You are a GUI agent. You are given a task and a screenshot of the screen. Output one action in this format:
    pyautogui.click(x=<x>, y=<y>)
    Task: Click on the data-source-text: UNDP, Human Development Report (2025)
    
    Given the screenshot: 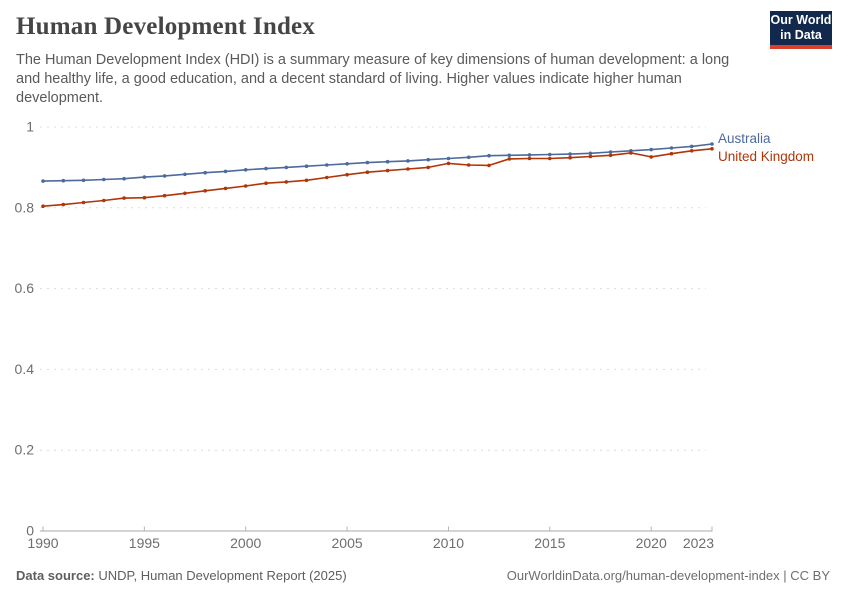 What is the action you would take?
    pyautogui.click(x=220, y=575)
    